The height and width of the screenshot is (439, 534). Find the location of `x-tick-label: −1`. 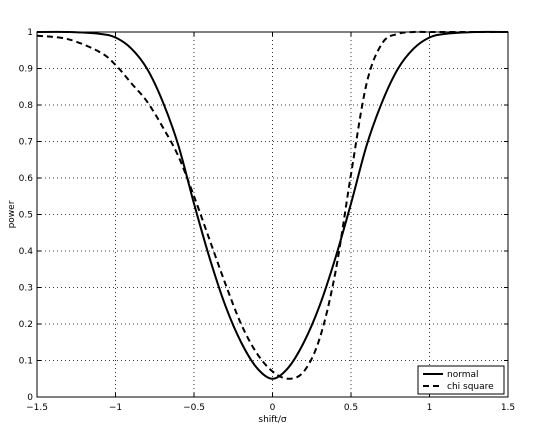

x-tick-label: −1 is located at coordinates (115, 408).